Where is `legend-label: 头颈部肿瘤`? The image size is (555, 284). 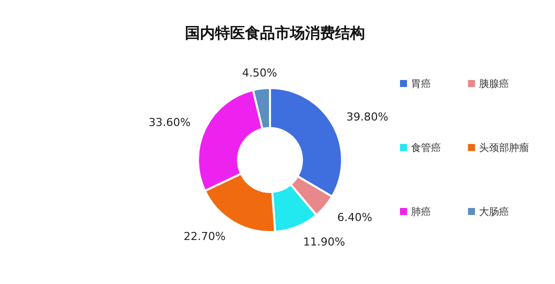
legend-label: 头颈部肿瘤 is located at coordinates (504, 148).